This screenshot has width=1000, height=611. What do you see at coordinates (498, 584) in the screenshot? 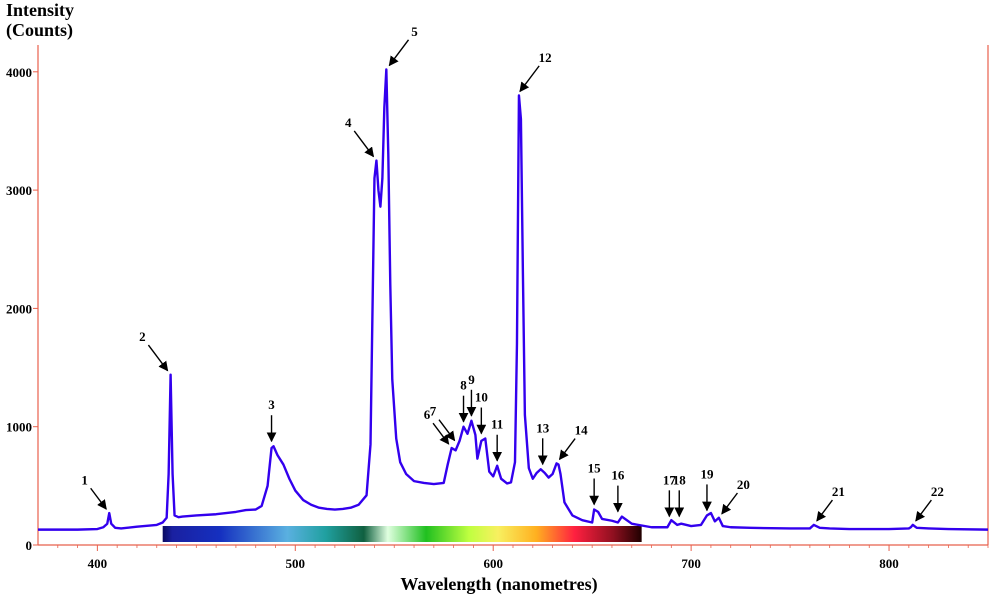
I see `x-axis-label: Wavelength (nanometres)` at bounding box center [498, 584].